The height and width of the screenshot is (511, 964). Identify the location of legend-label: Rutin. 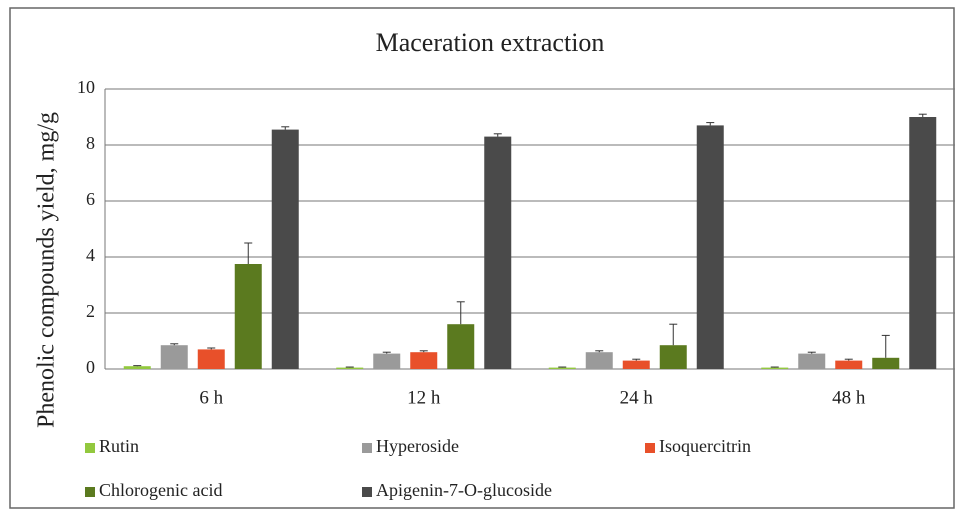
(119, 446).